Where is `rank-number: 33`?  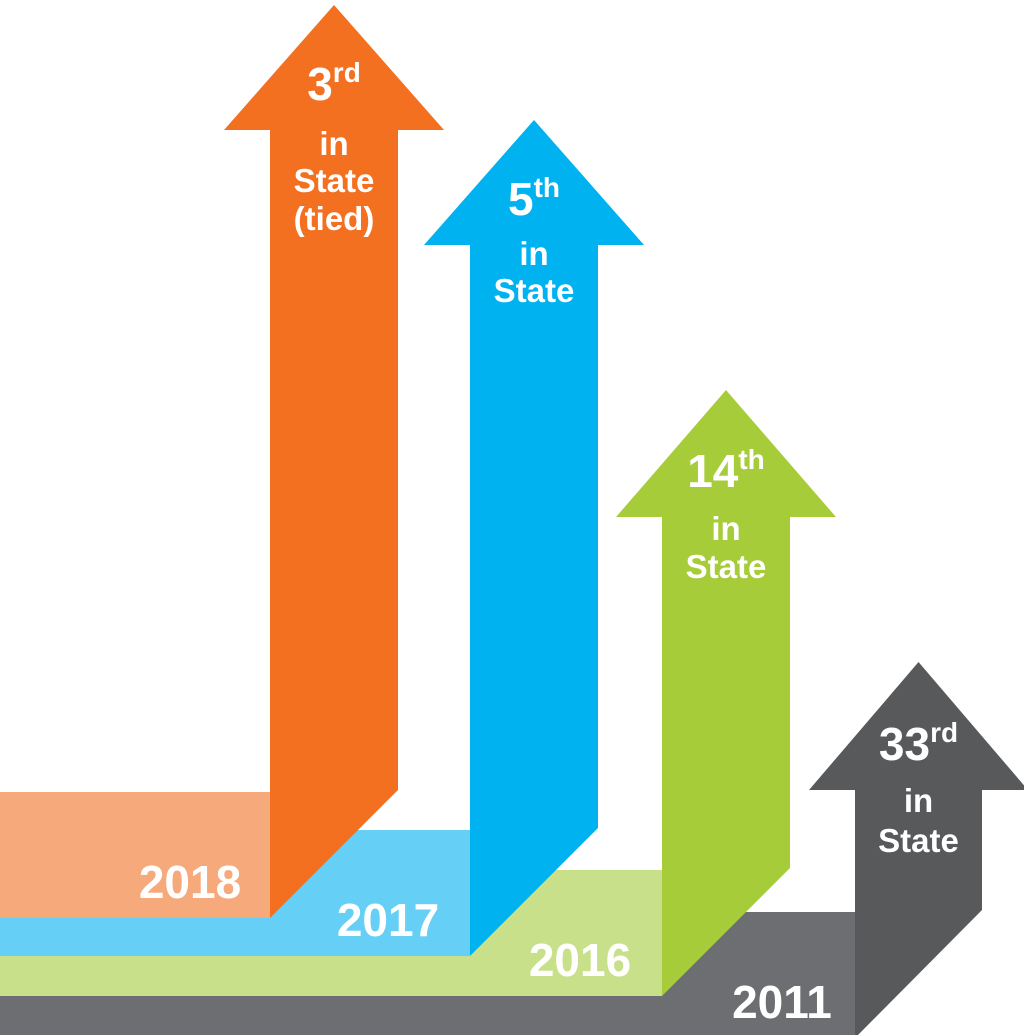
rank-number: 33 is located at coordinates (904, 744).